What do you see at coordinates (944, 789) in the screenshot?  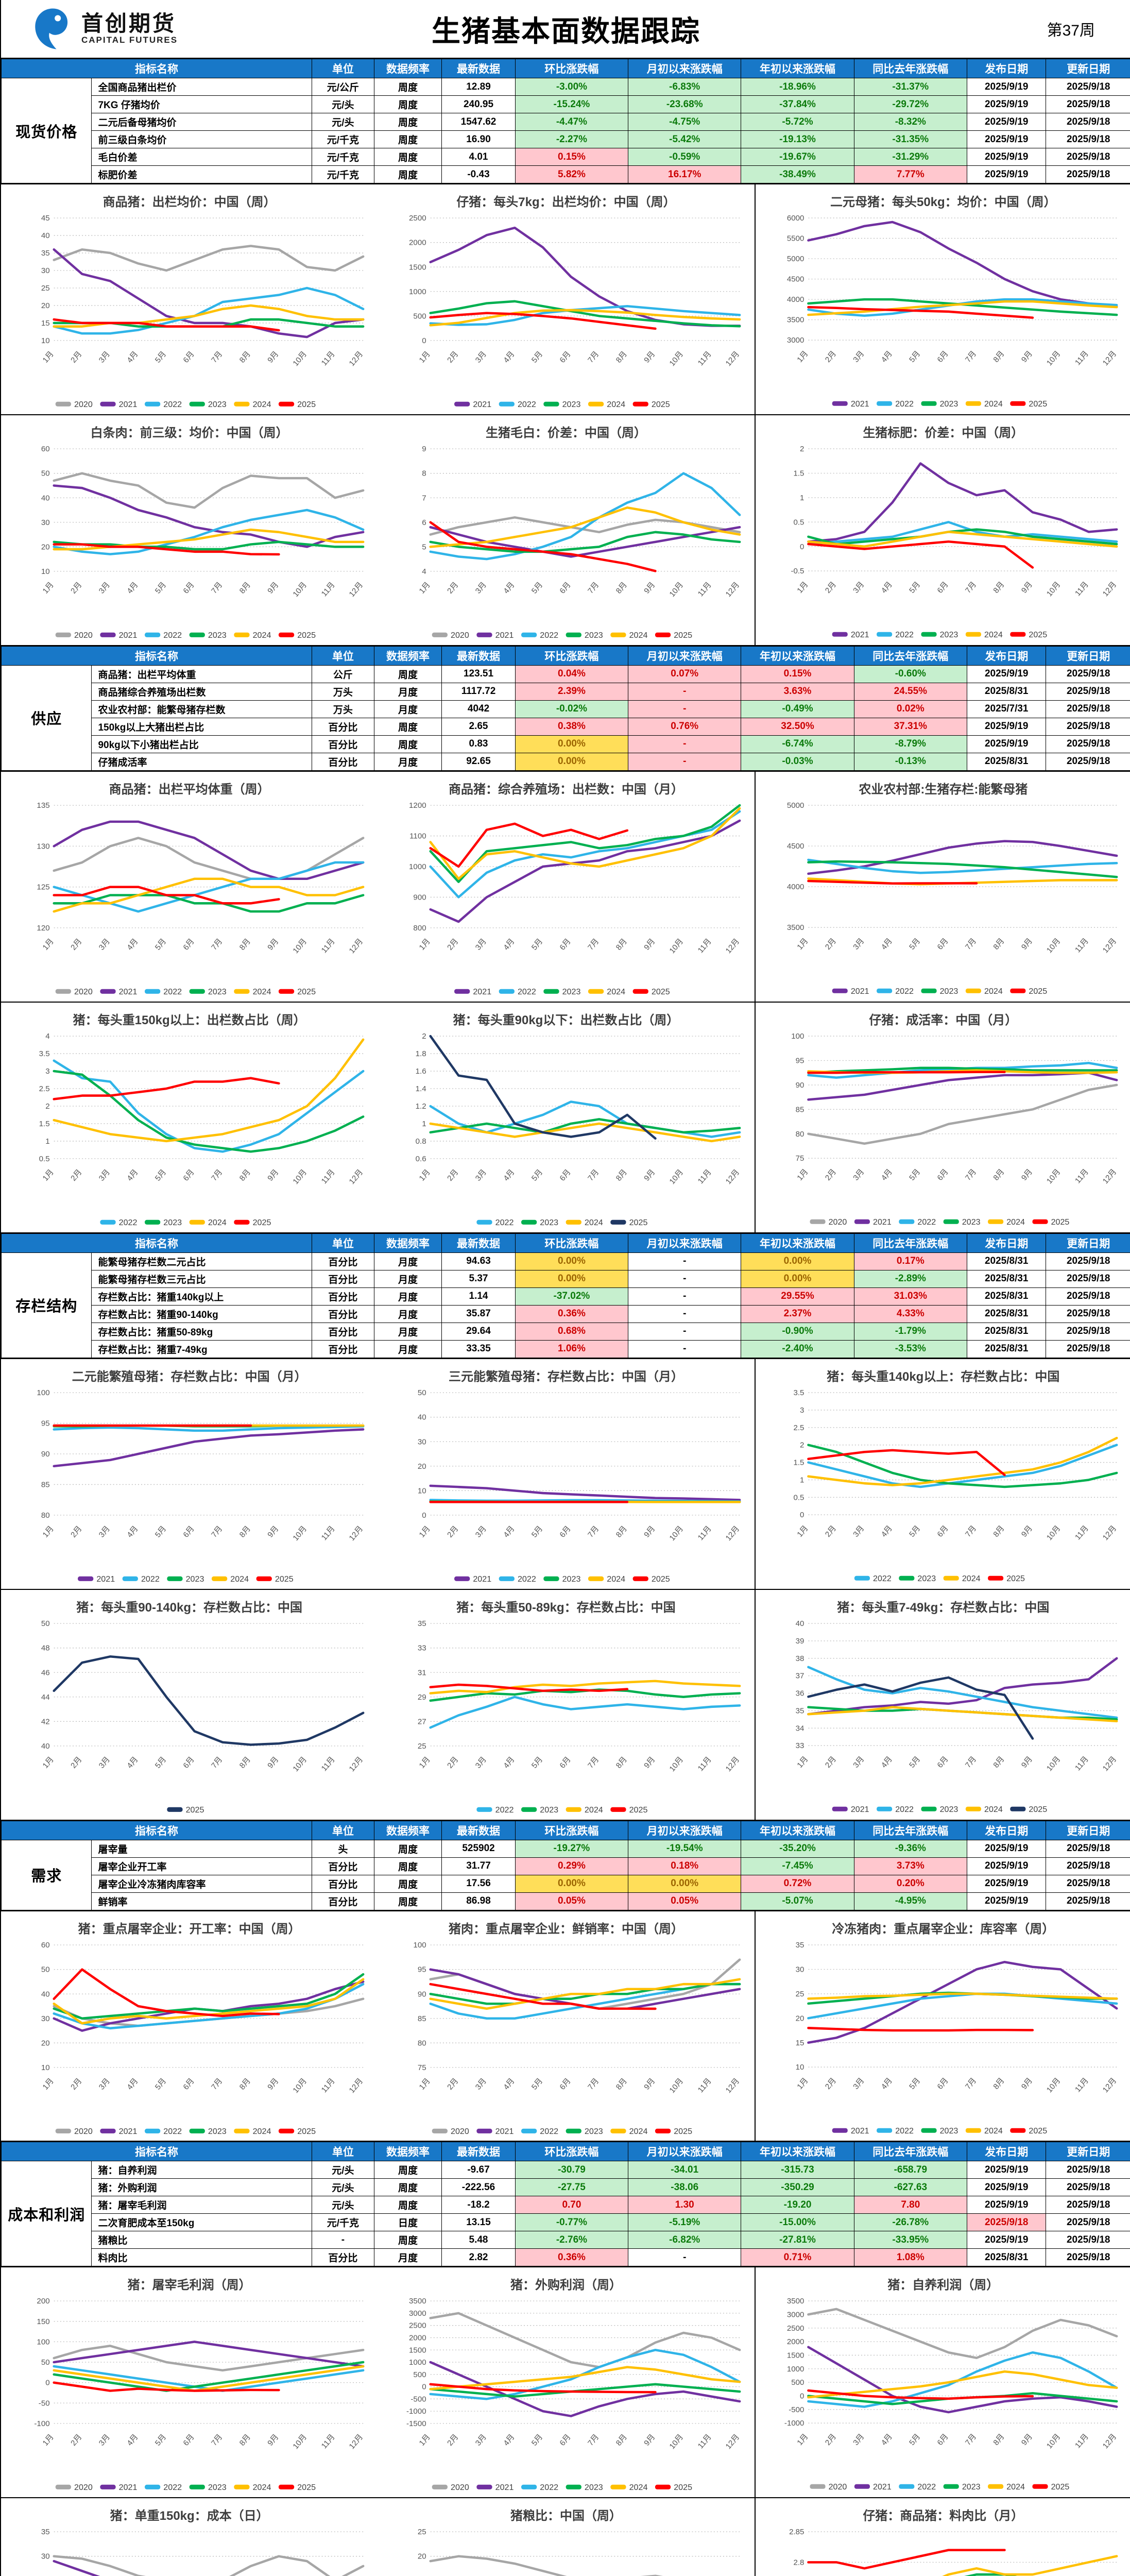 I see `chart-title: 农业农村部:生猪存栏:能繁母猪` at bounding box center [944, 789].